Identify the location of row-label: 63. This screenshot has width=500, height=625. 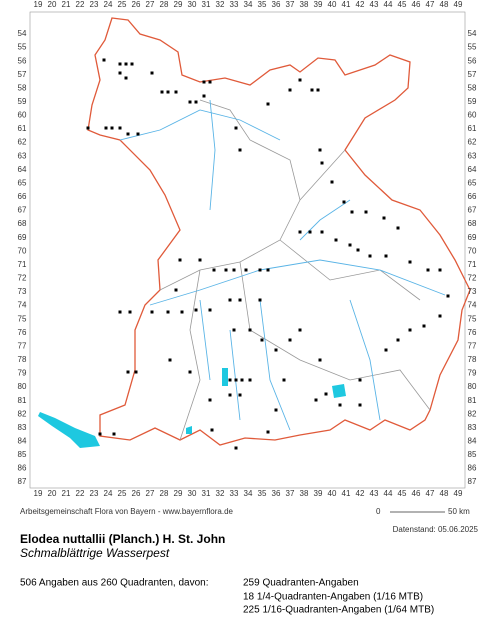
(22, 155).